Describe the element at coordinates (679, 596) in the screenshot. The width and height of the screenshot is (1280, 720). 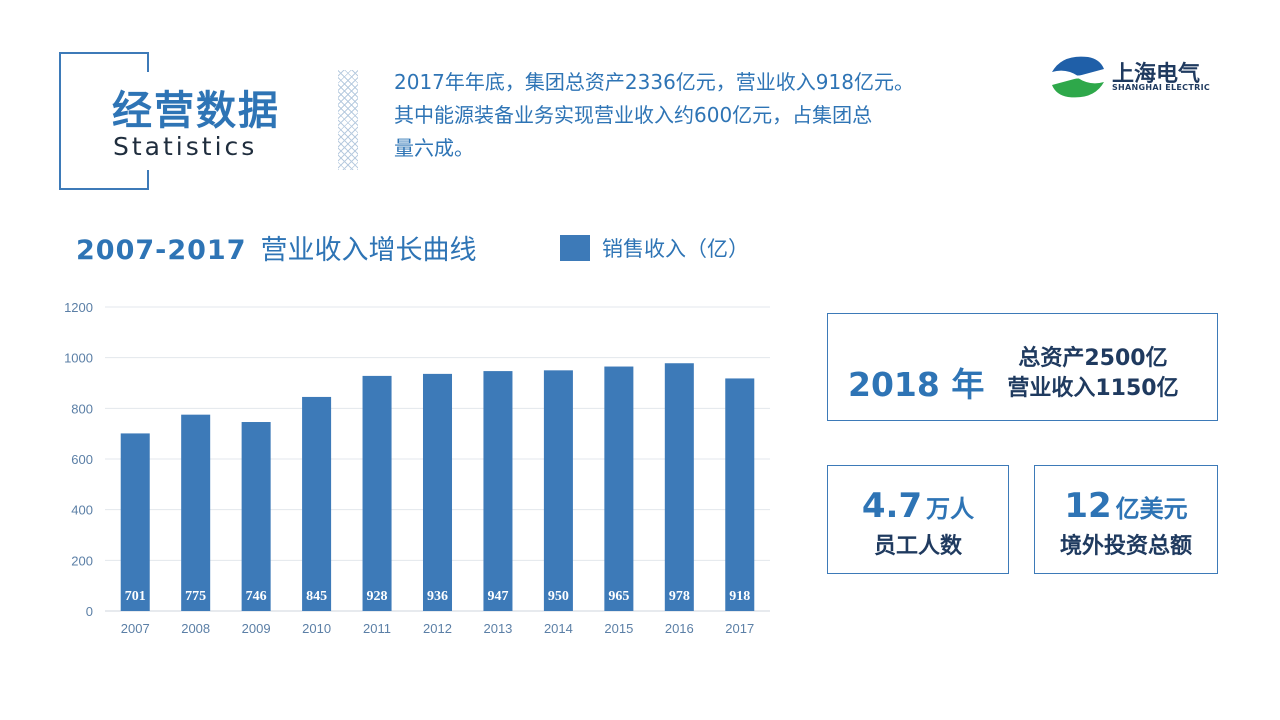
I see `bar-data-label: 978` at that location.